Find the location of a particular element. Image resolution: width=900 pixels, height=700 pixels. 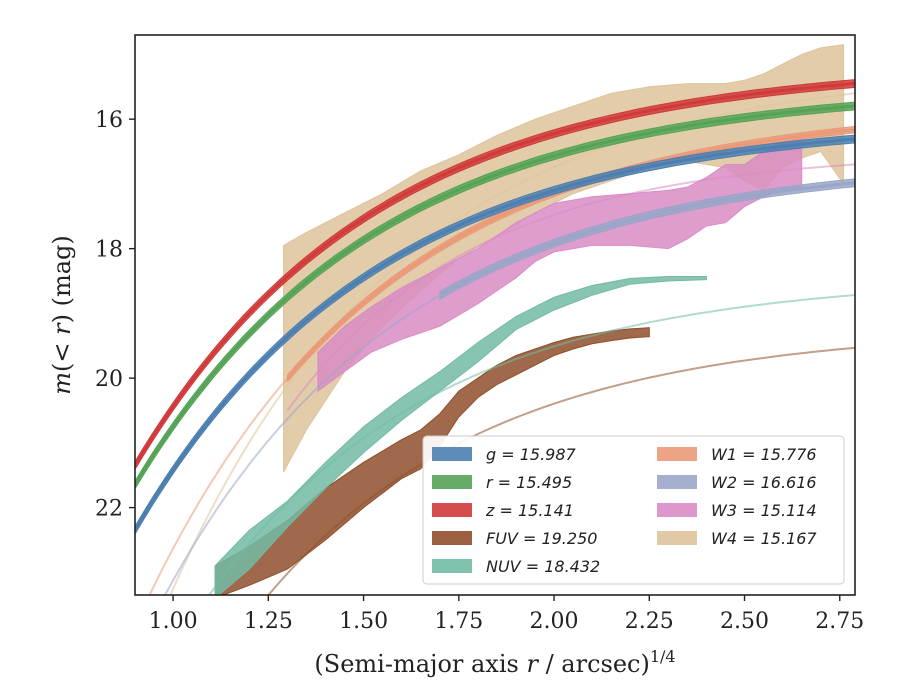

legend-label-w3: W3 = 15.114 is located at coordinates (764, 510).